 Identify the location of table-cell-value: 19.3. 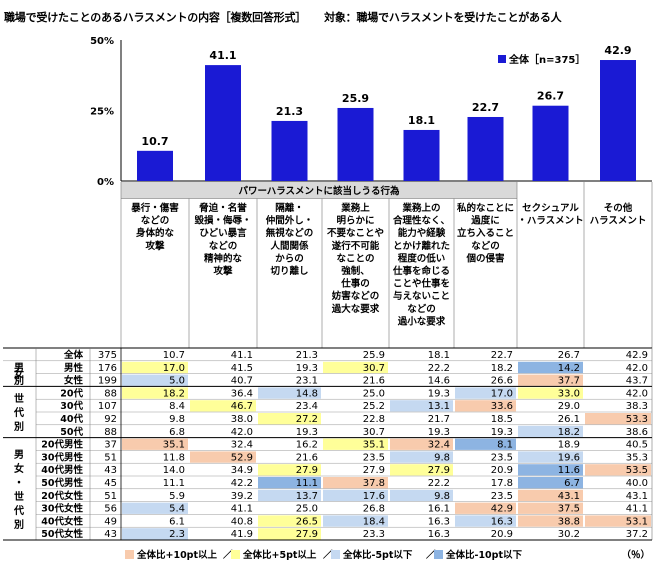
(502, 432).